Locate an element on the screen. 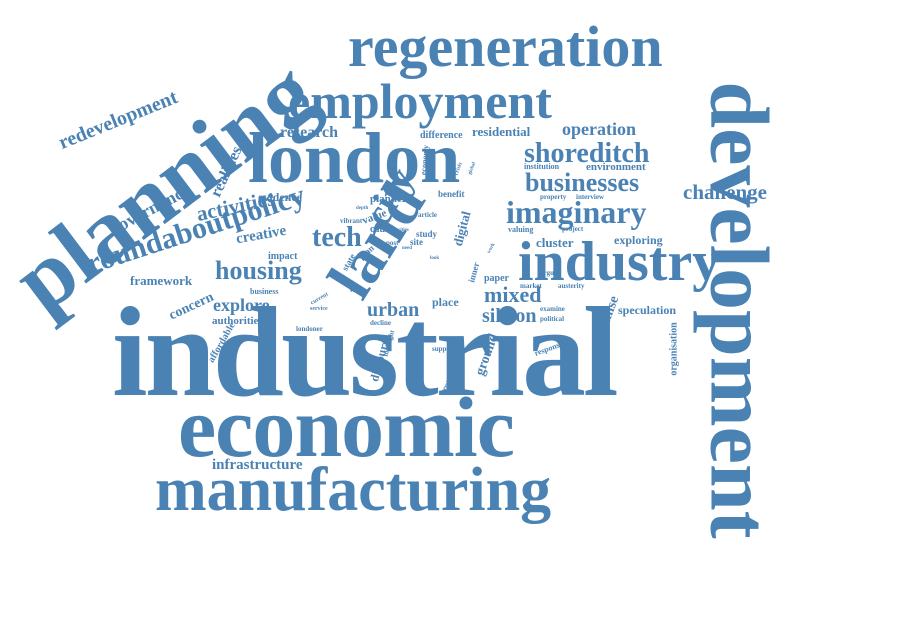 The height and width of the screenshot is (625, 900). word-site: site is located at coordinates (416, 242).